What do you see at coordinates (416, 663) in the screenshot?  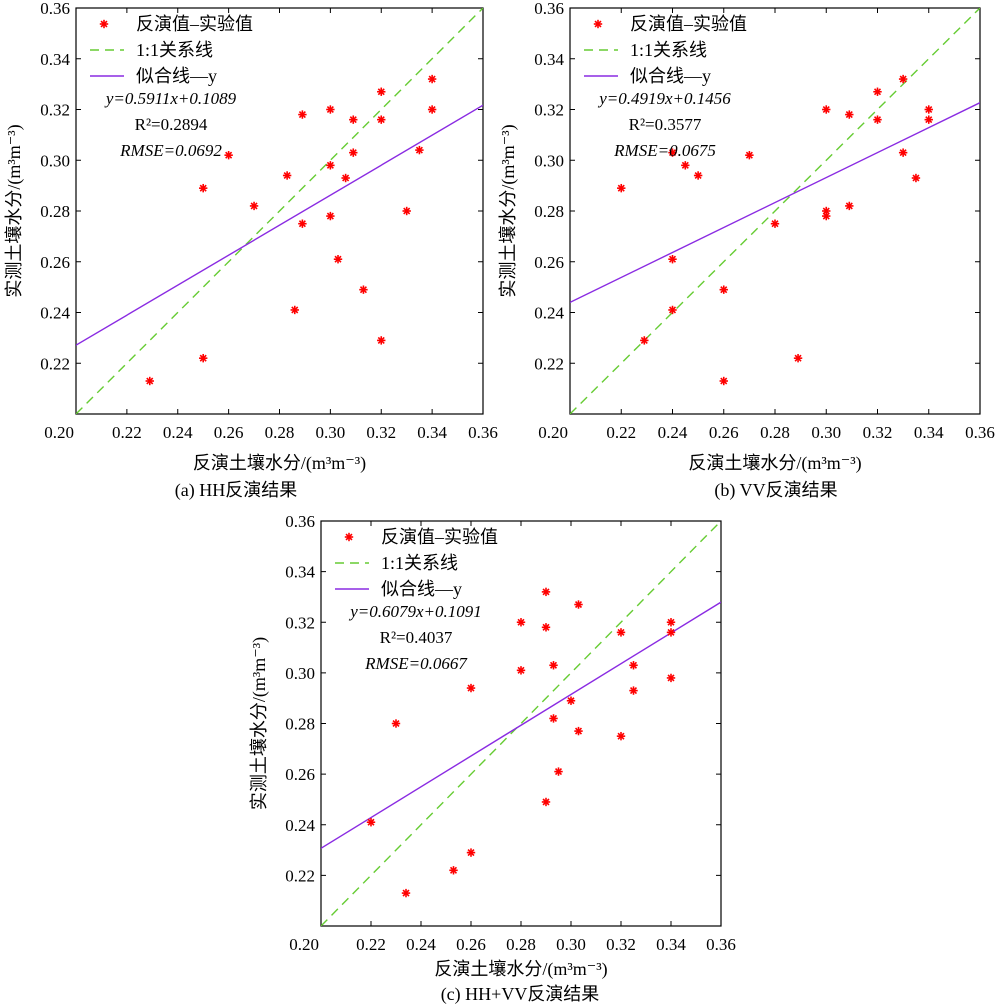 I see `rmse: RMSE=0.0667` at bounding box center [416, 663].